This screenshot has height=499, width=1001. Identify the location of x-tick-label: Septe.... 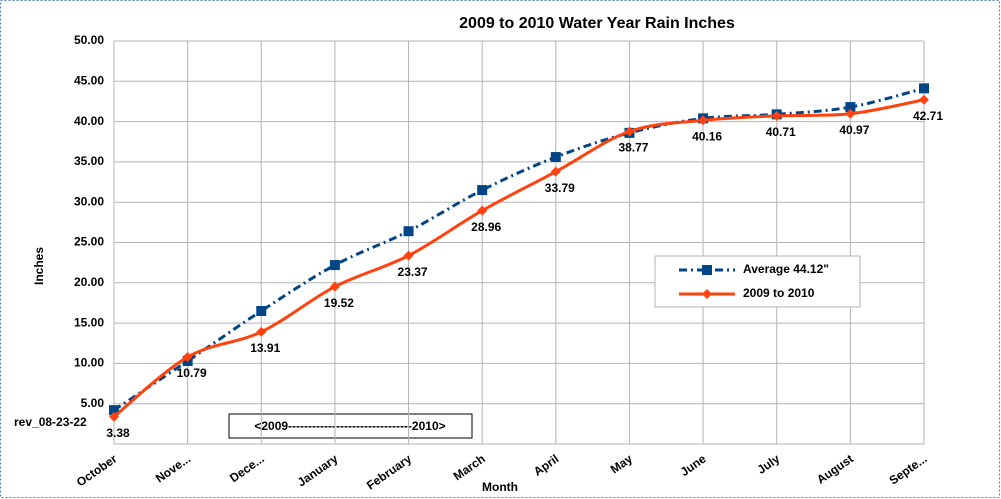
(908, 470).